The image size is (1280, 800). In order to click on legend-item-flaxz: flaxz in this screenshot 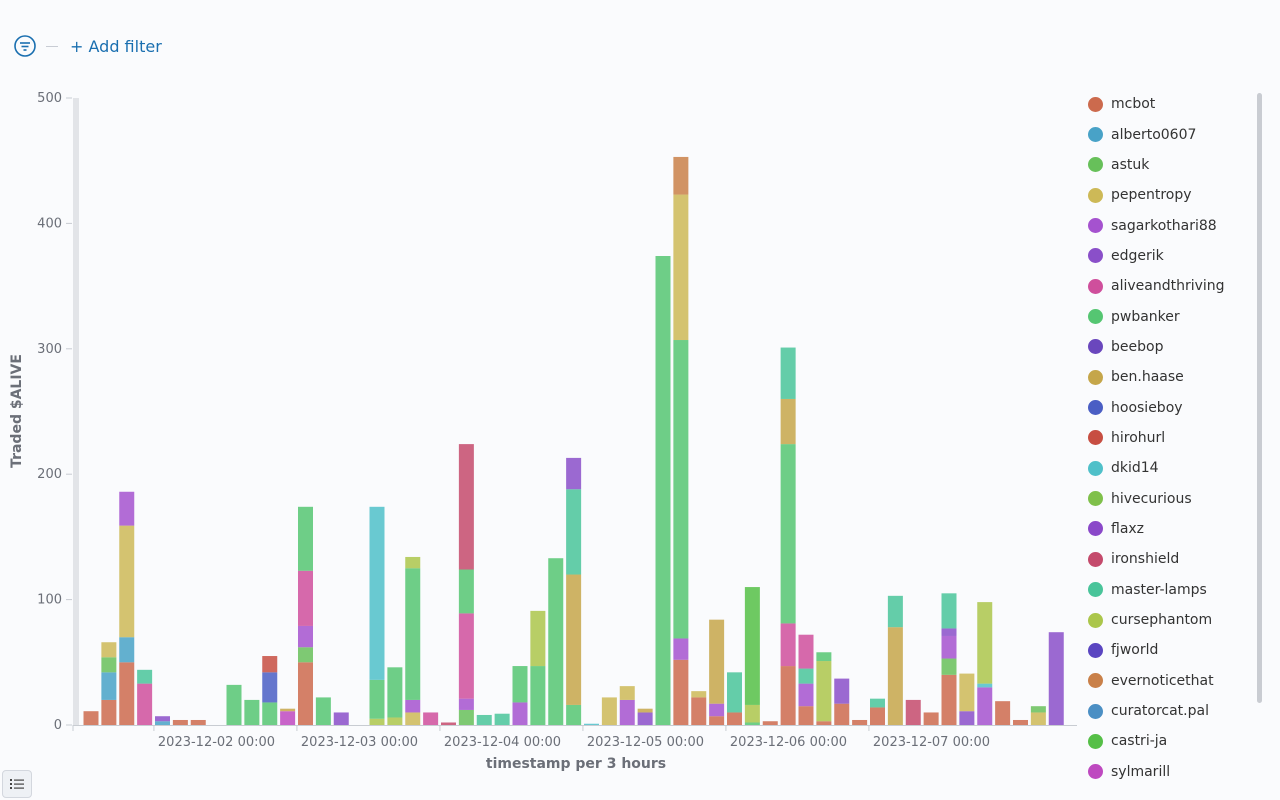, I will do `click(1173, 529)`.